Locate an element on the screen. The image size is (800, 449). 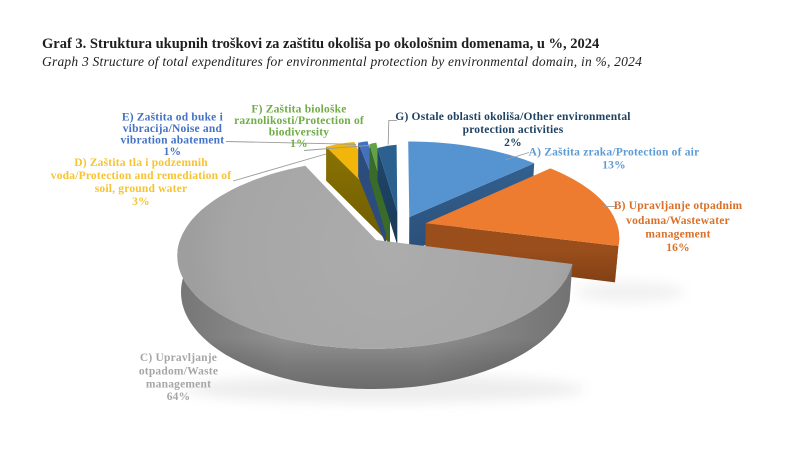
svg-text:voda/Protection and remediatio: voda/Protection and remediation of is located at coordinates (141, 176).